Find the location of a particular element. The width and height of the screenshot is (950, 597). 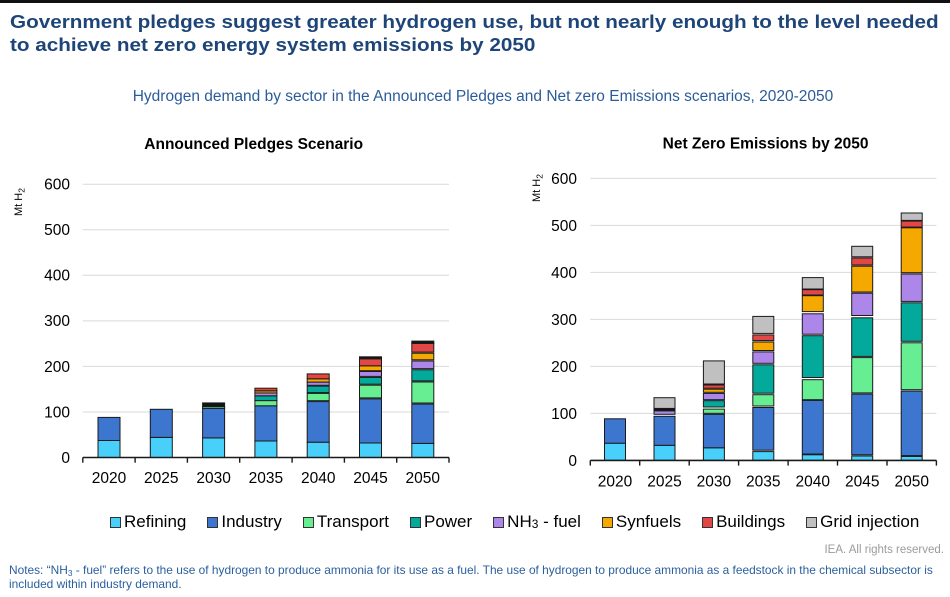

svg-text: Announced Pledges Scenario is located at coordinates (253, 144).